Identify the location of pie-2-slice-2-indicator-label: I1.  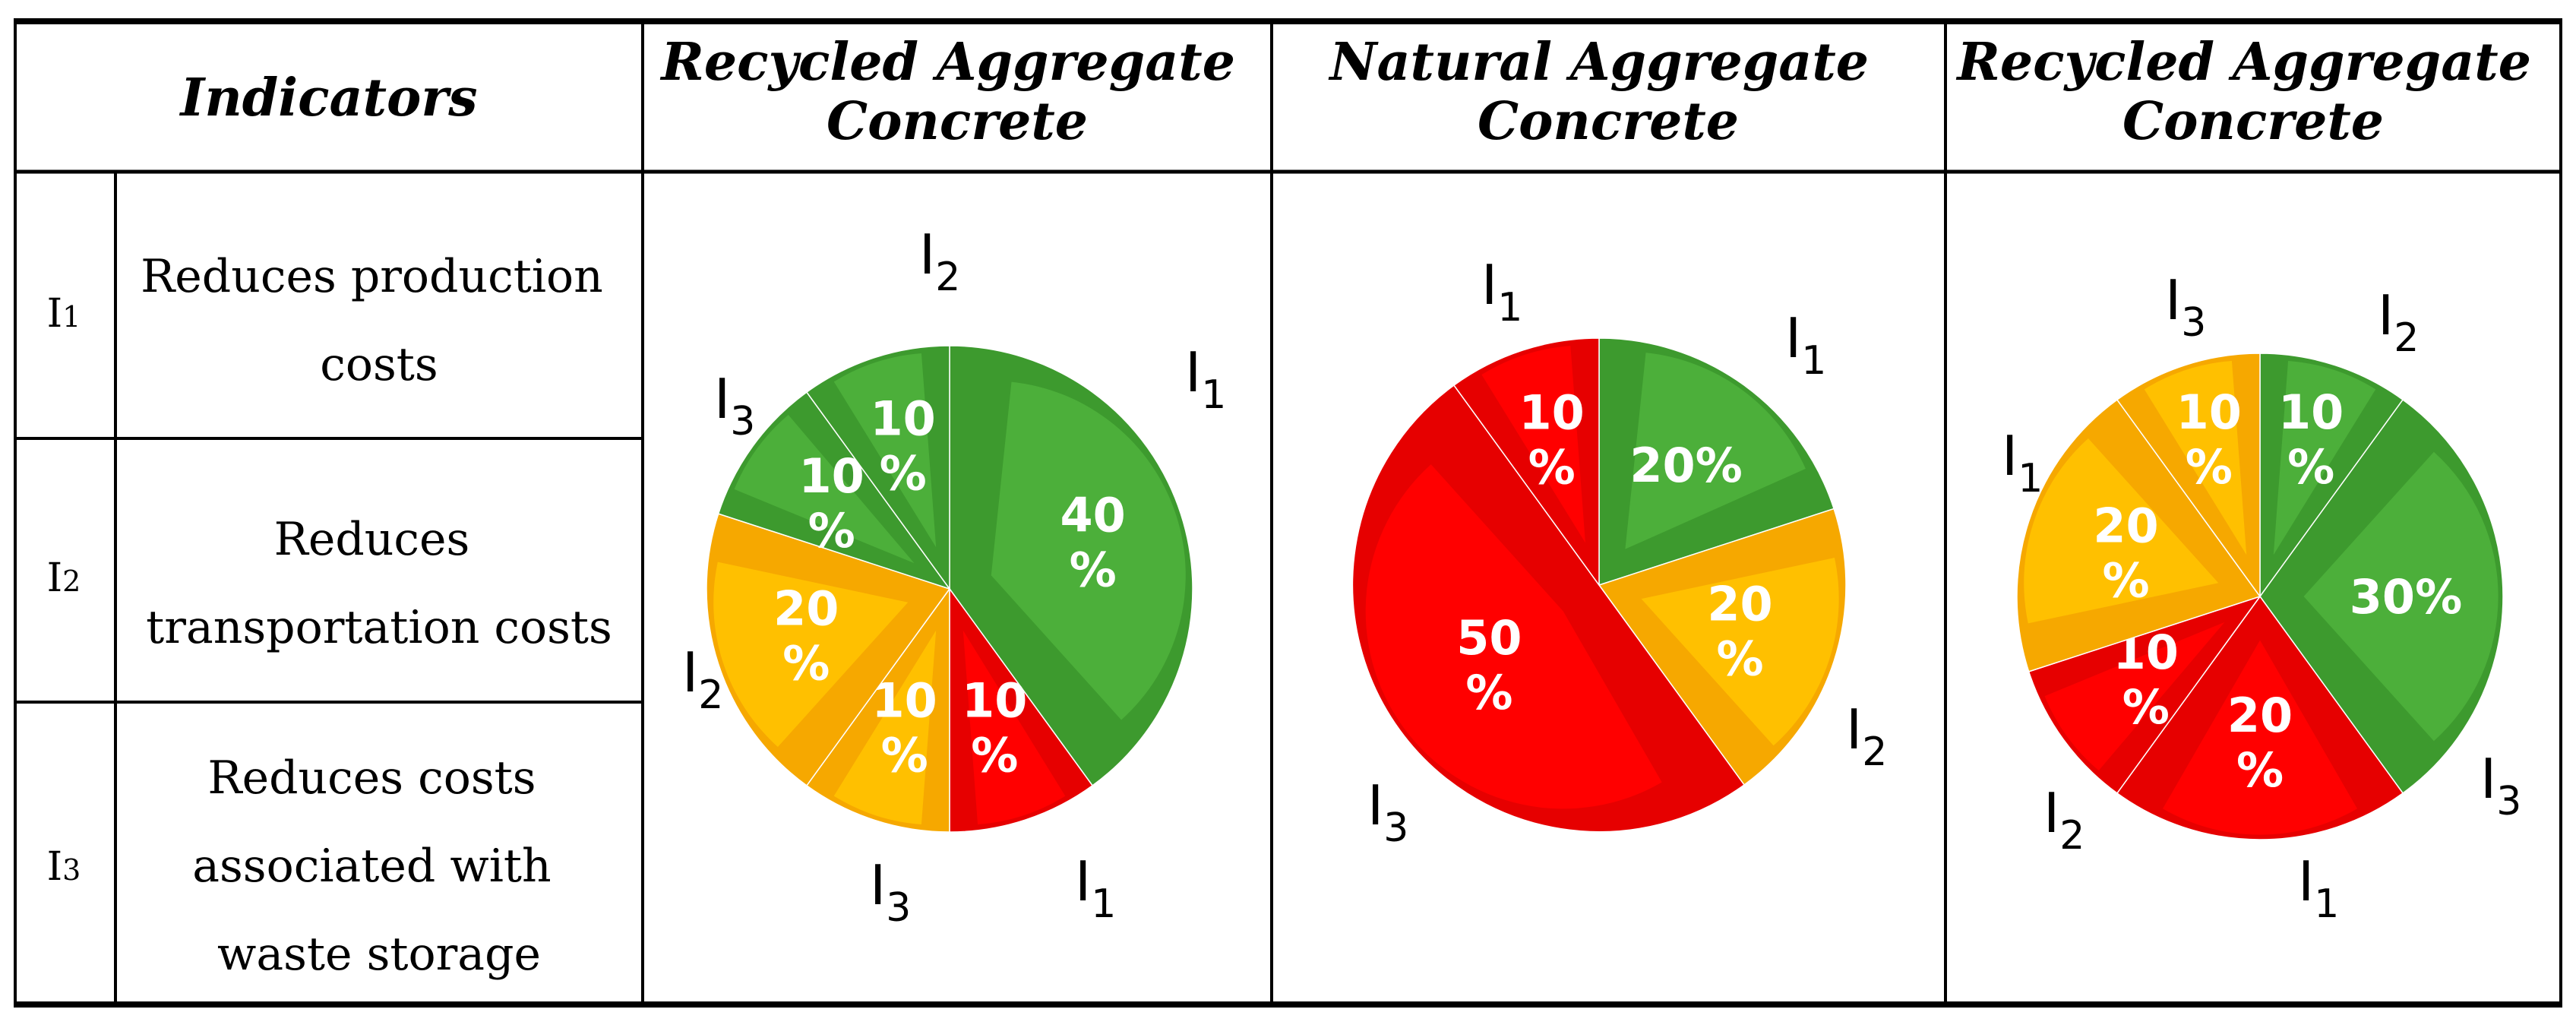
(2318, 888).